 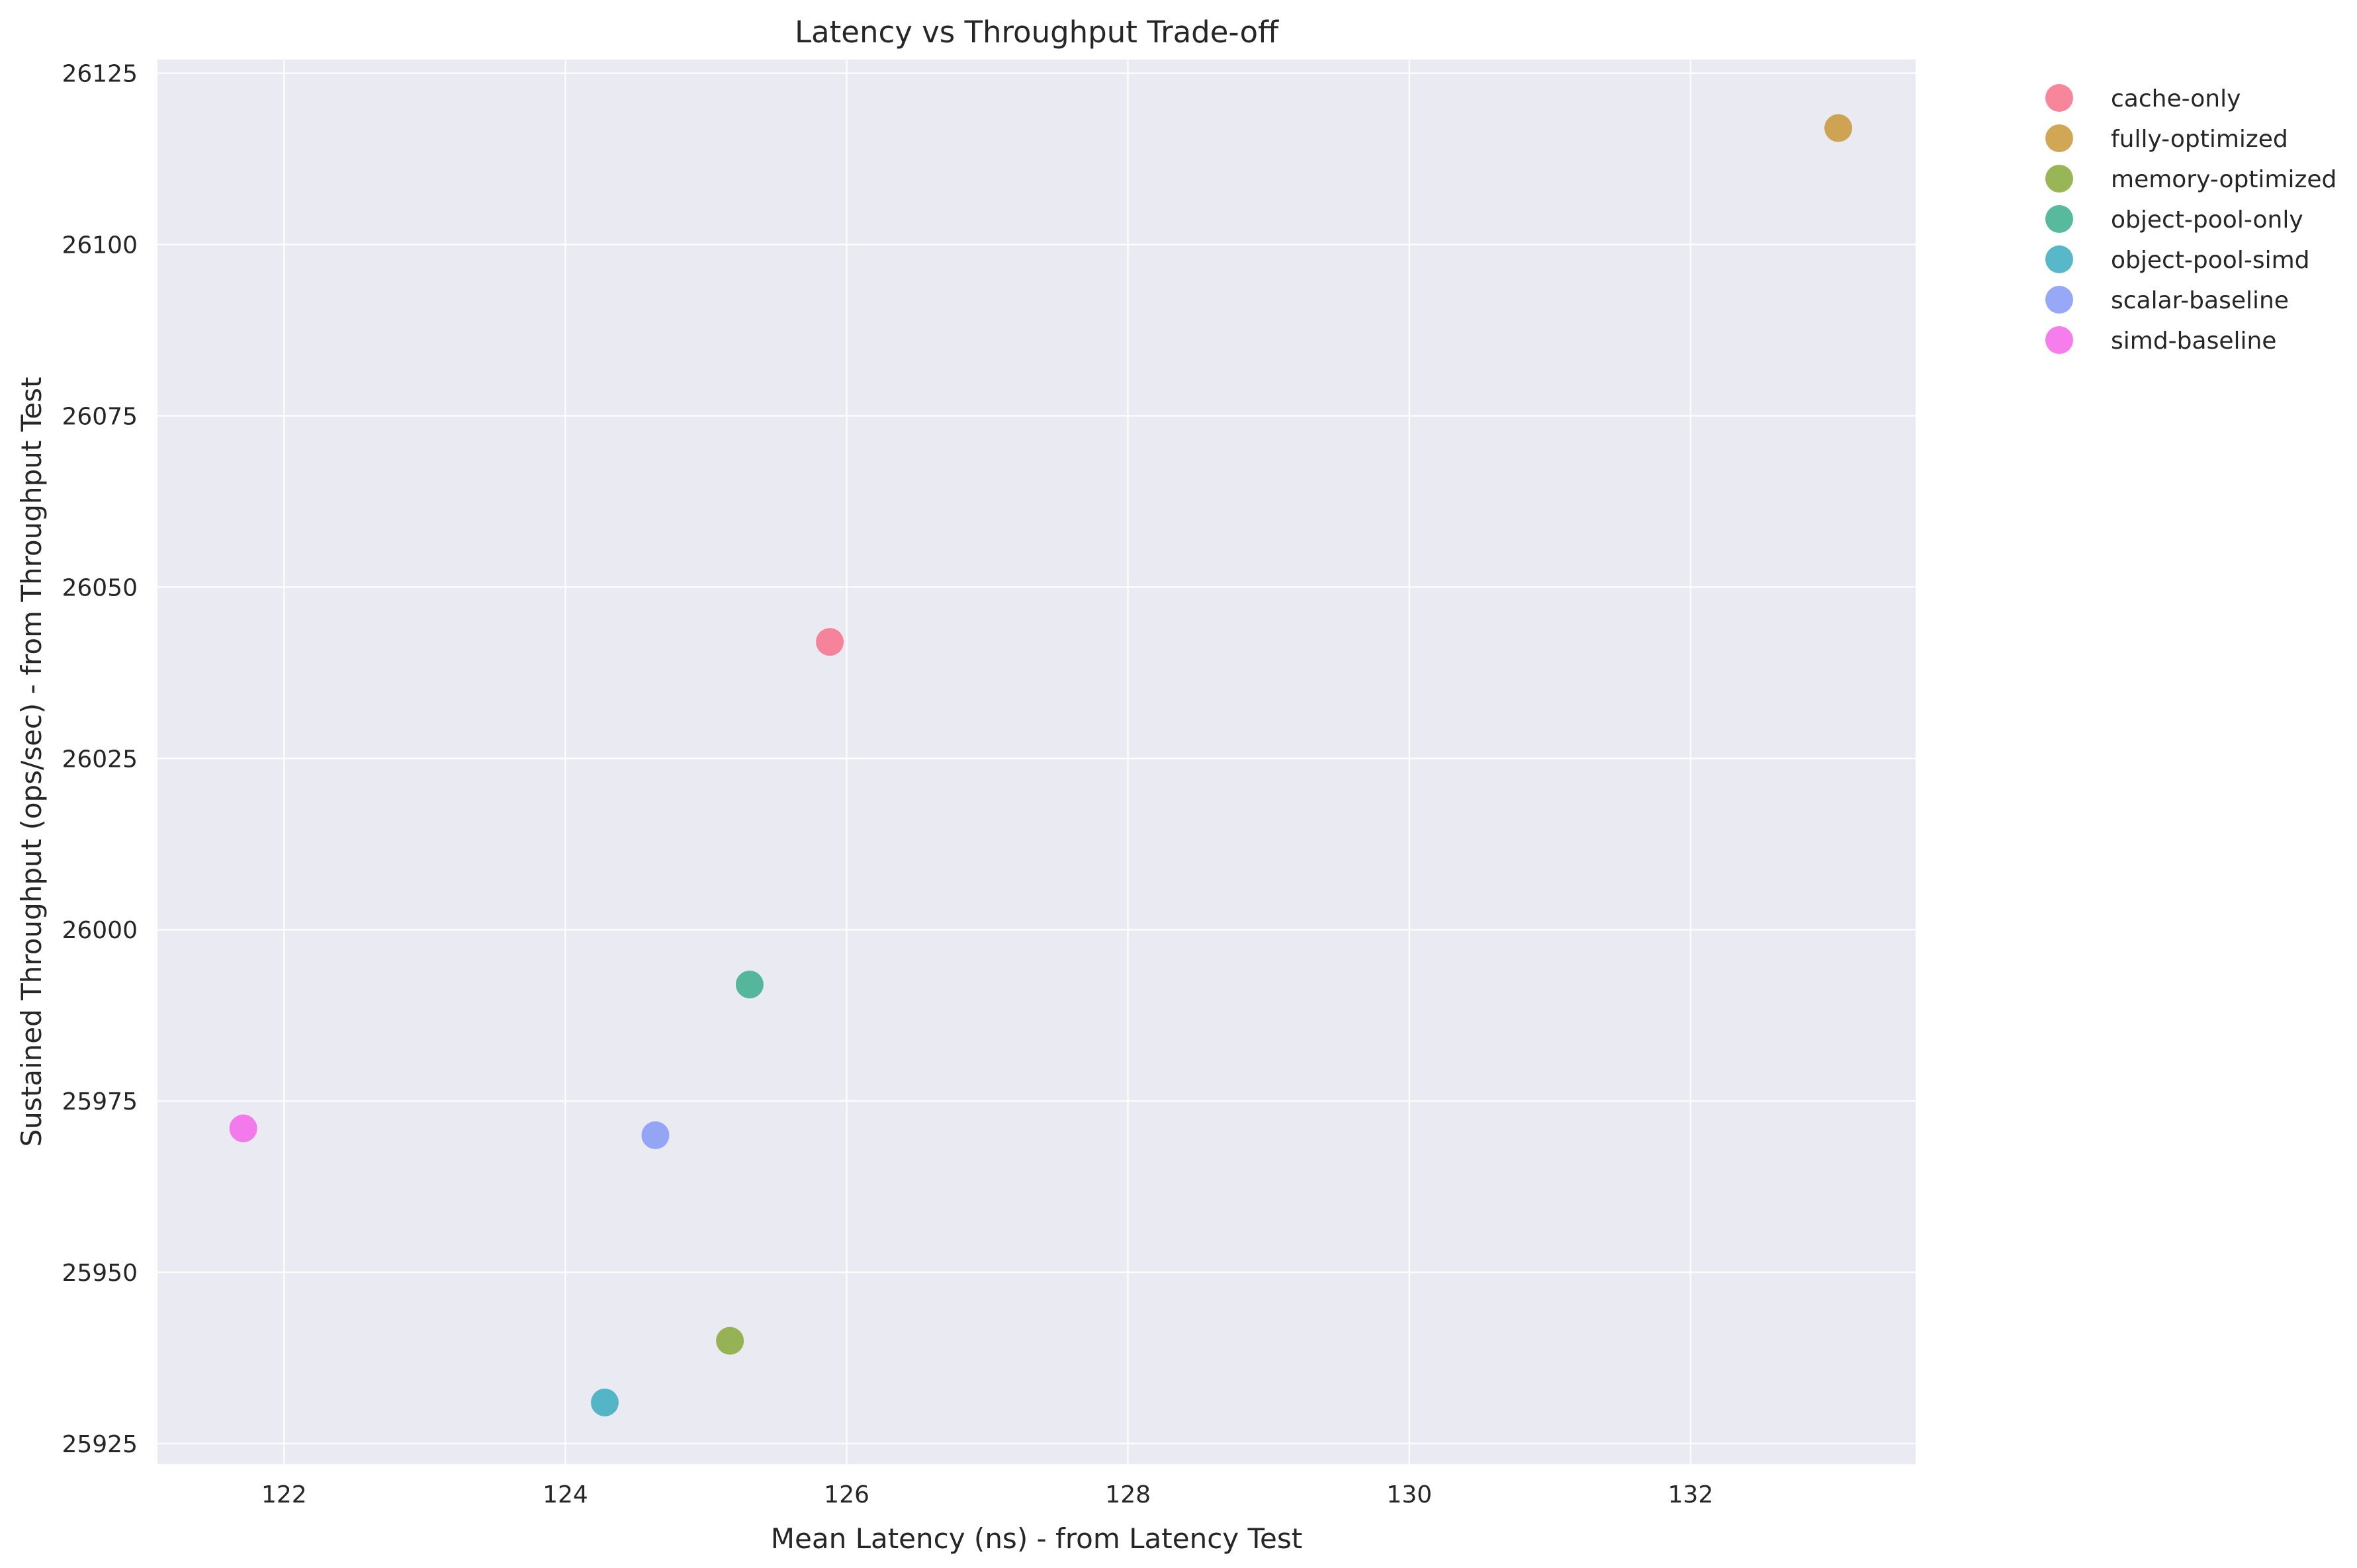 What do you see at coordinates (2059, 98) in the screenshot?
I see `legend-marker-cache-only` at bounding box center [2059, 98].